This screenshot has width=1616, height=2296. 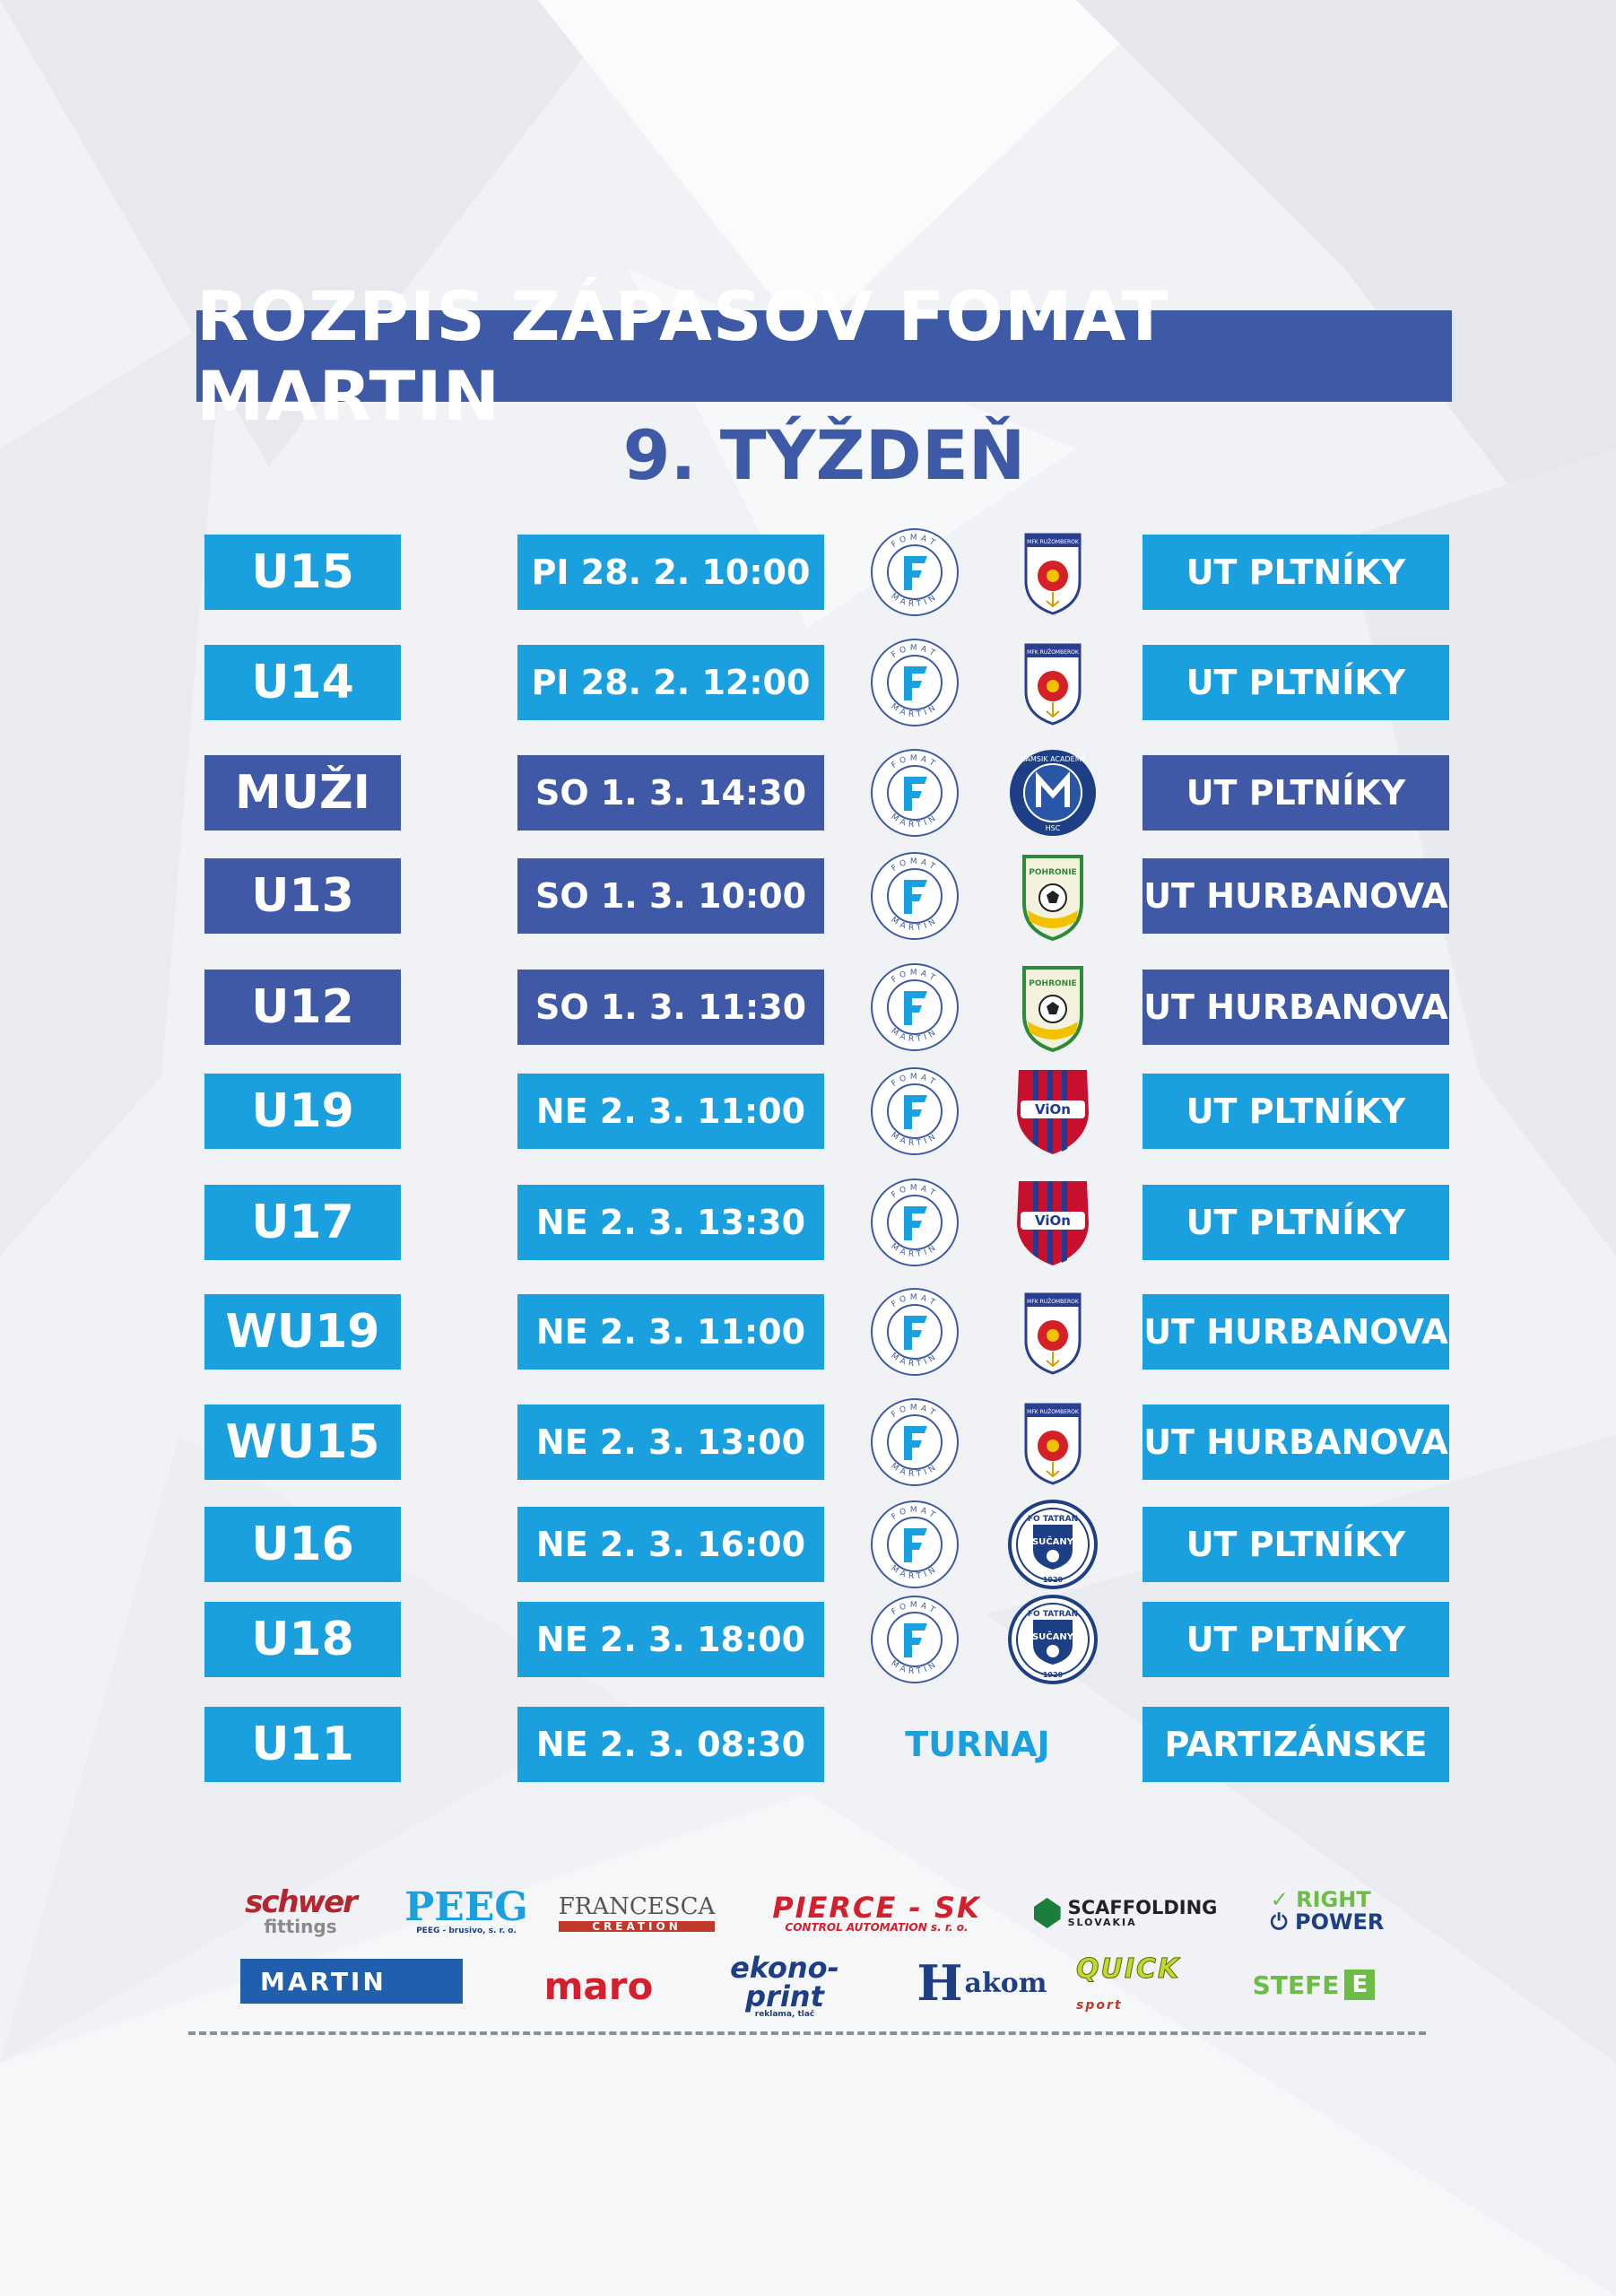 I want to click on francesca-logo: FRANCESCA CREATION, so click(x=637, y=1912).